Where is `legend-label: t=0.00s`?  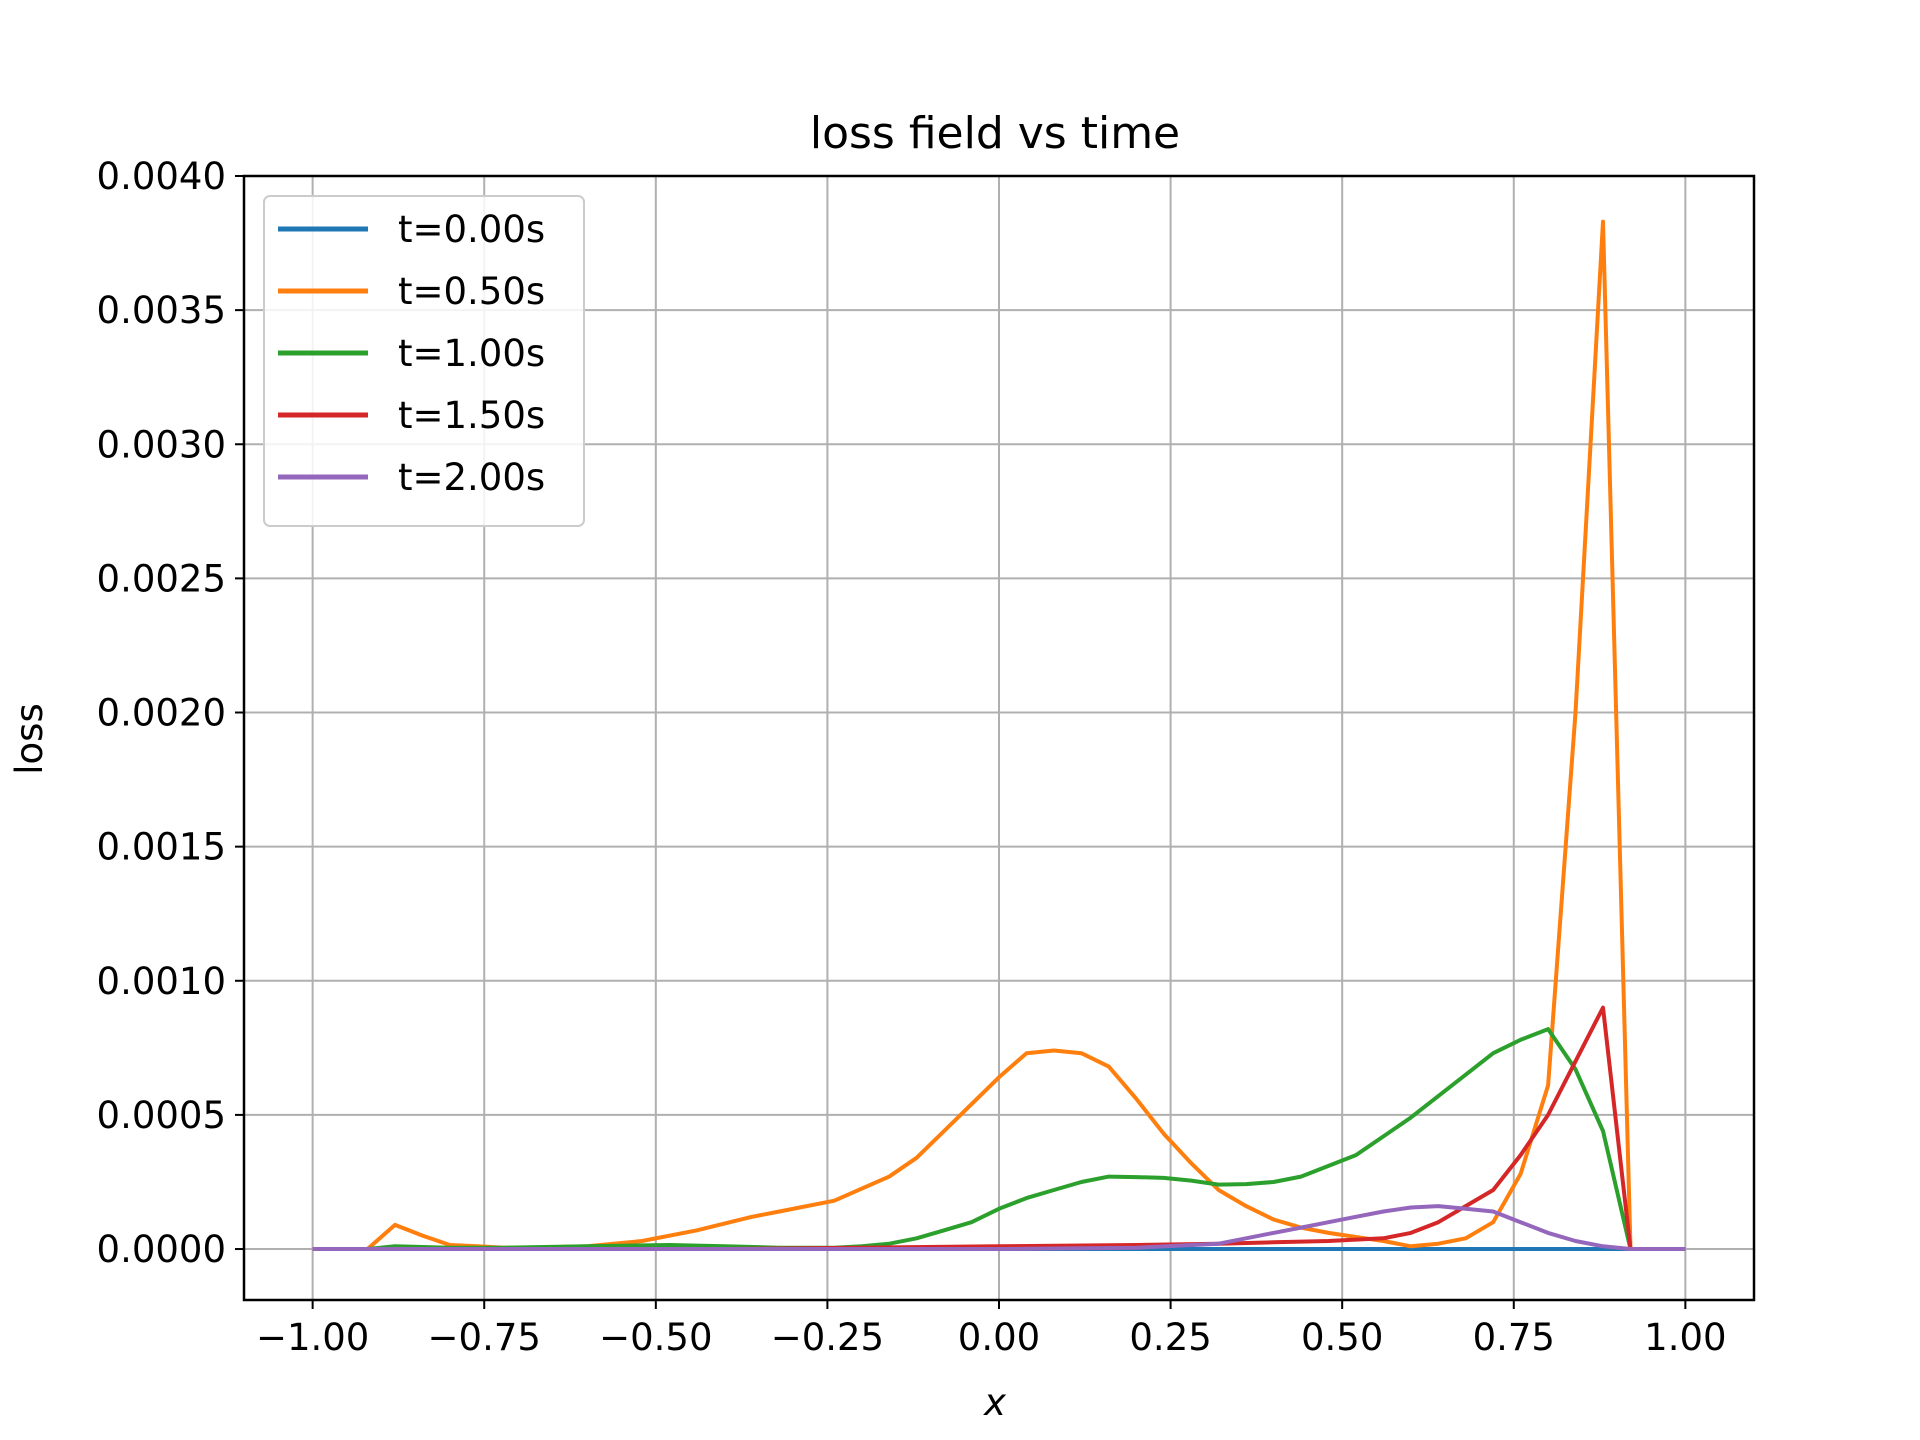
legend-label: t=0.00s is located at coordinates (471, 229).